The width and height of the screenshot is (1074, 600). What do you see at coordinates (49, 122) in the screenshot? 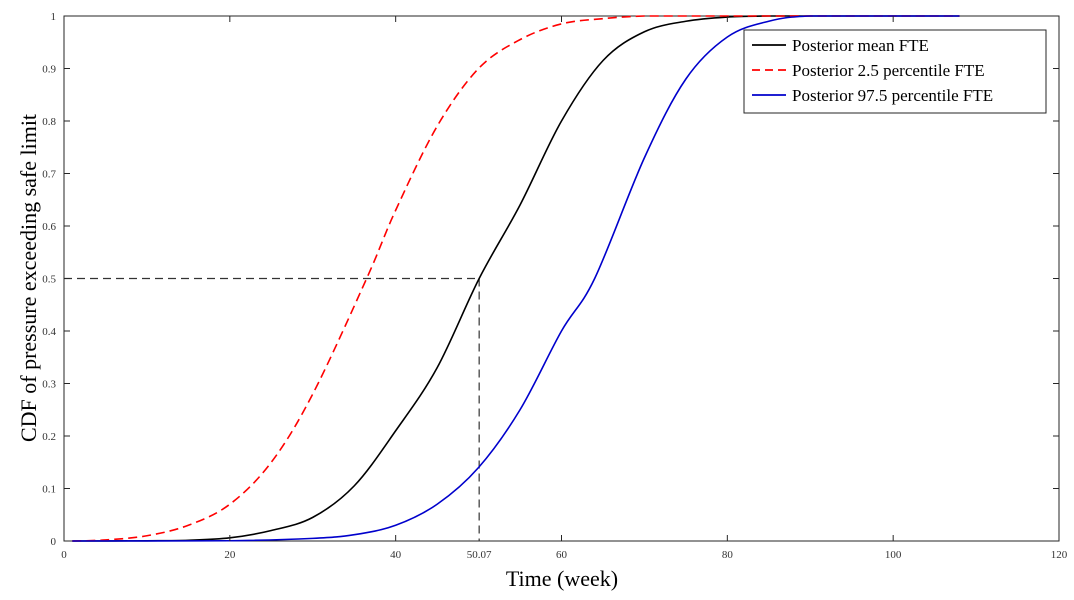
I see `y-tick-label: 0.8` at bounding box center [49, 122].